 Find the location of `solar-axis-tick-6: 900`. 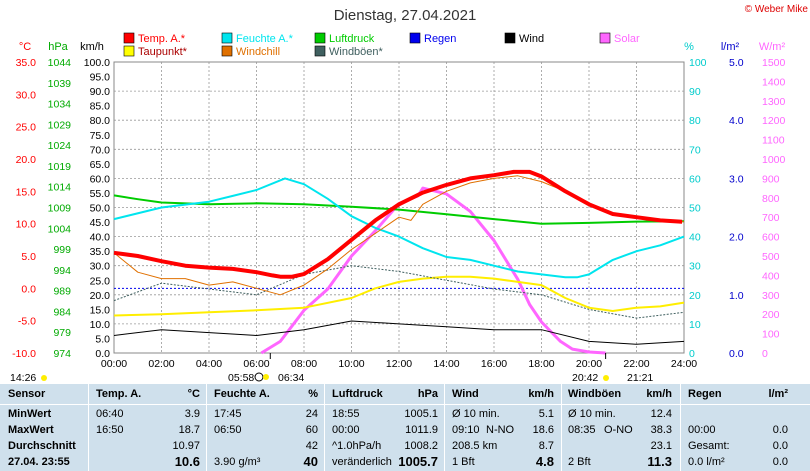

solar-axis-tick-6: 900 is located at coordinates (771, 179).